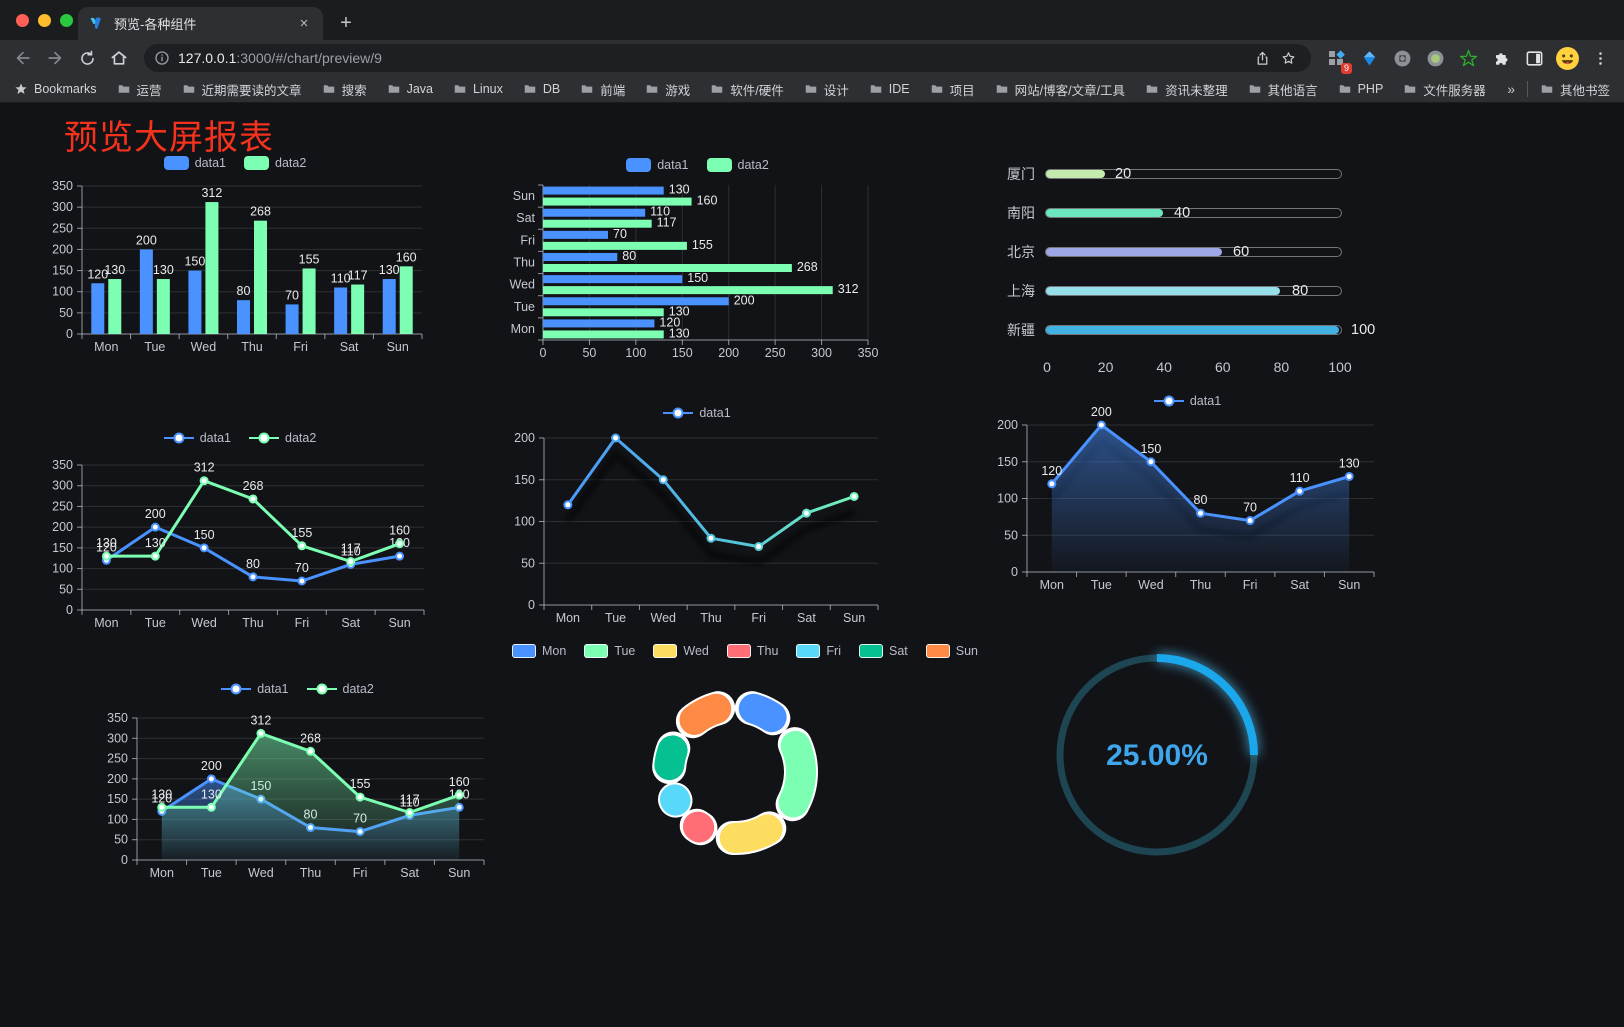 The height and width of the screenshot is (1027, 1624). I want to click on bookmark-folder: Linux, so click(478, 89).